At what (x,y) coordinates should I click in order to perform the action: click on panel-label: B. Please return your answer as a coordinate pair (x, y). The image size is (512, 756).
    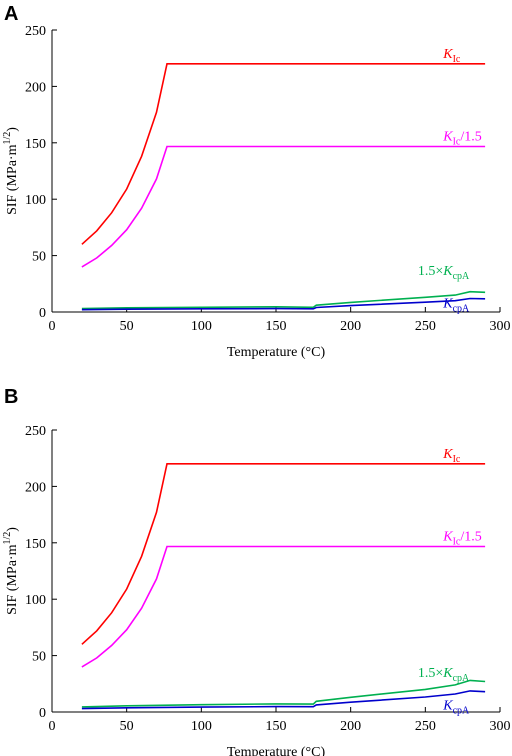
    Looking at the image, I should click on (11, 397).